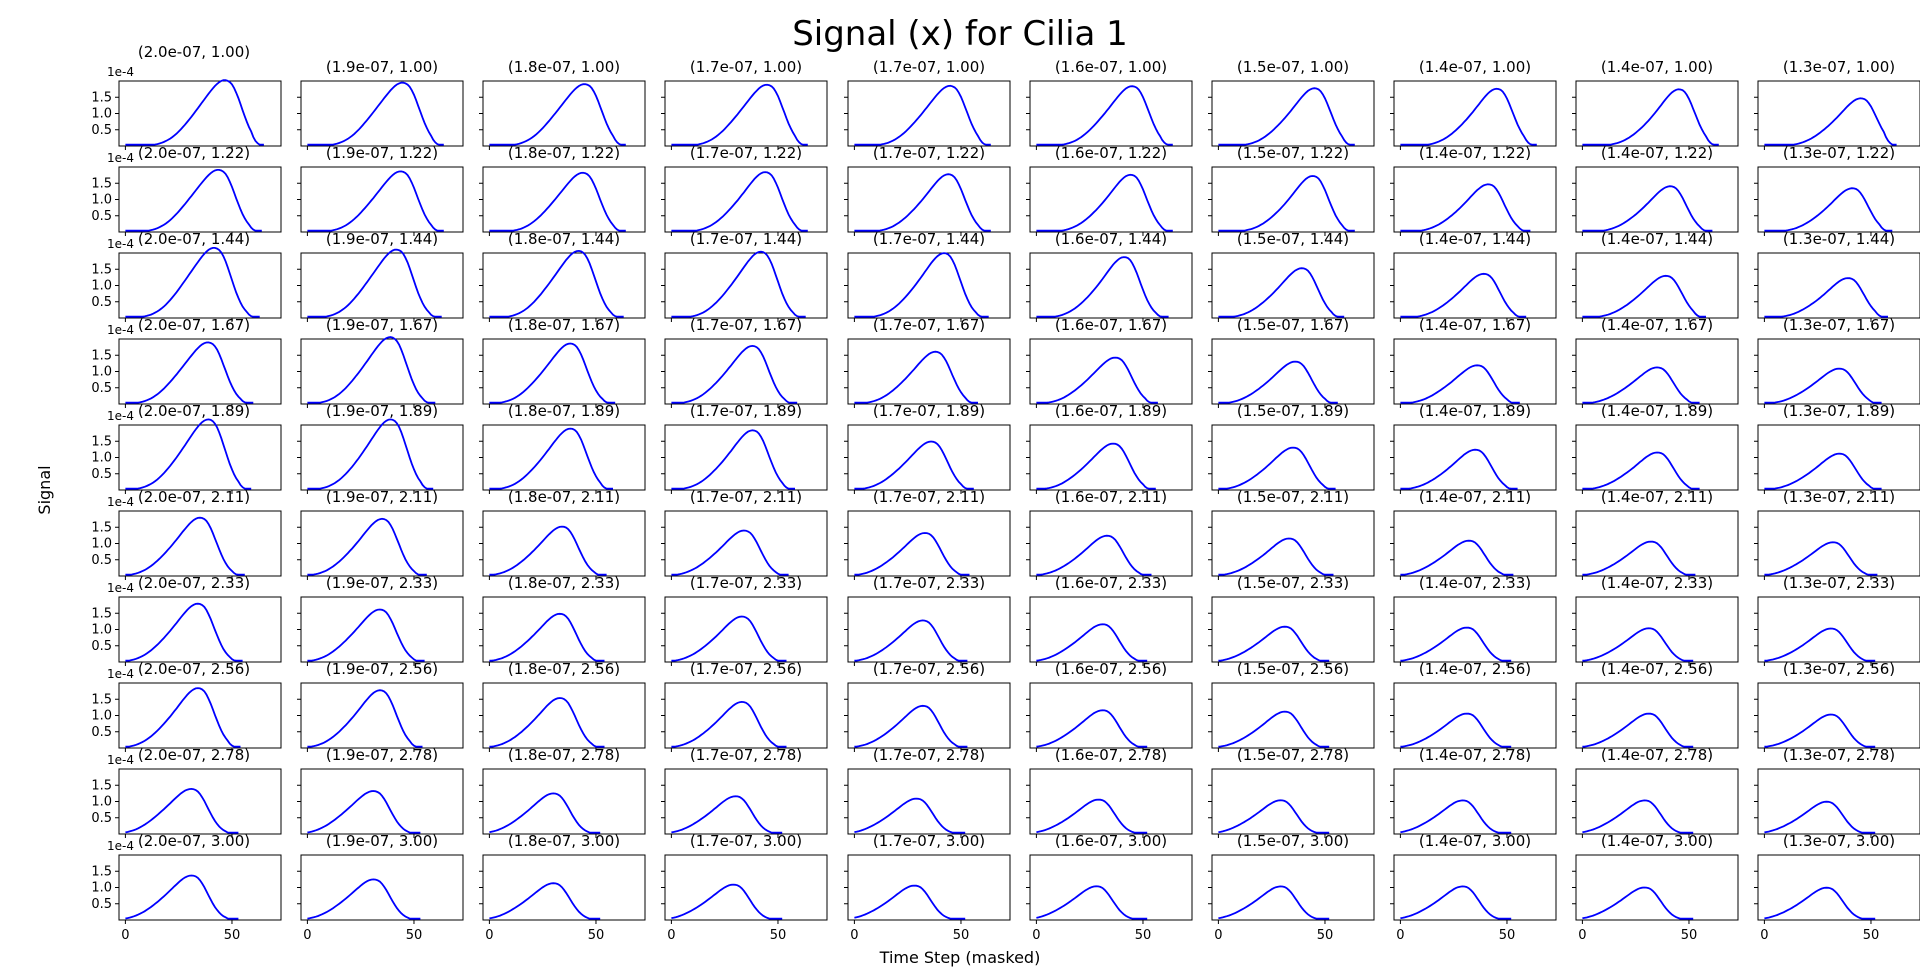  What do you see at coordinates (44, 489) in the screenshot?
I see `y-axis-label: Signal` at bounding box center [44, 489].